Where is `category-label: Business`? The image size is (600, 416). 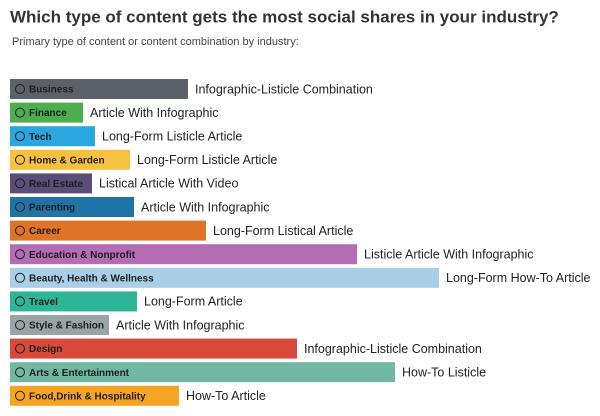 category-label: Business is located at coordinates (51, 90).